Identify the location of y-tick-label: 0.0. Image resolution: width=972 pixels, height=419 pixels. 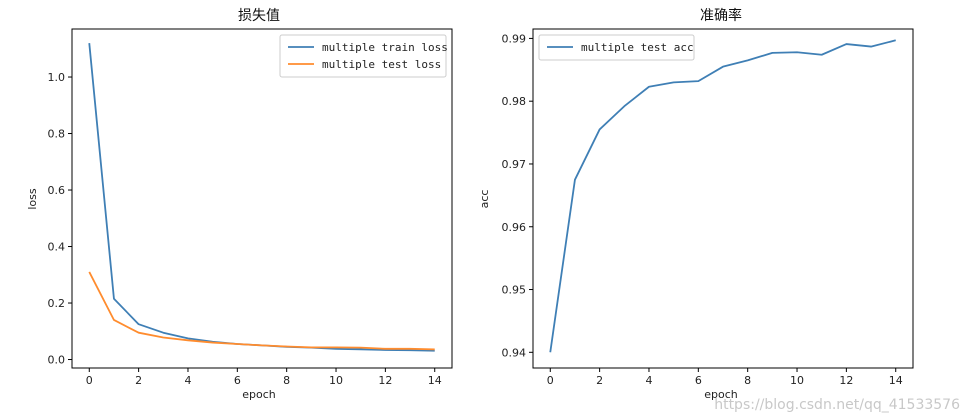
(57, 360).